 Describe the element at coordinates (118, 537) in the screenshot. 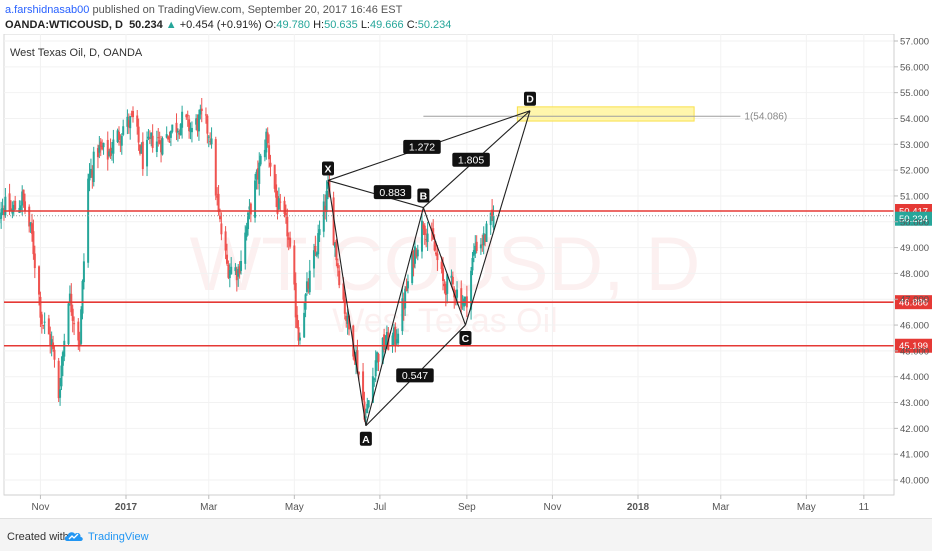

I see `tradingview-brand: TradingView` at that location.